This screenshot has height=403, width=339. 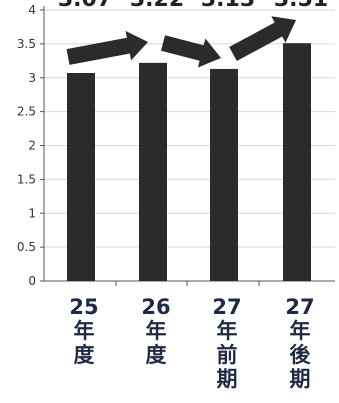 I want to click on y-tick-label: 4, so click(x=32, y=10).